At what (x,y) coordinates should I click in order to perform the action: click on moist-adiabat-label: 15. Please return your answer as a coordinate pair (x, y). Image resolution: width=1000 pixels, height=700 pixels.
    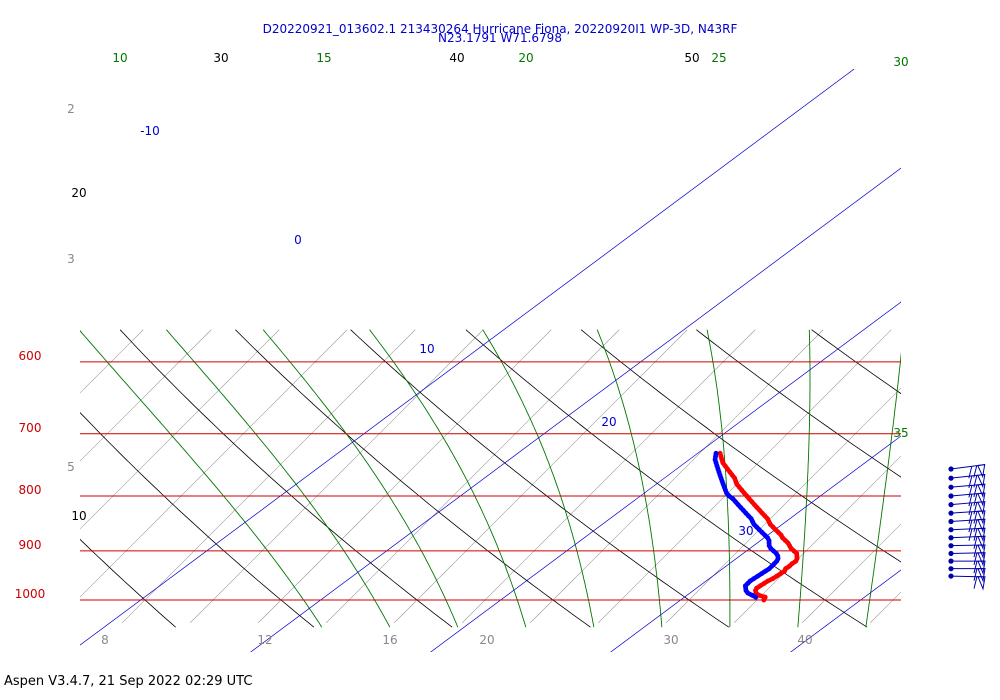
    Looking at the image, I should click on (323, 58).